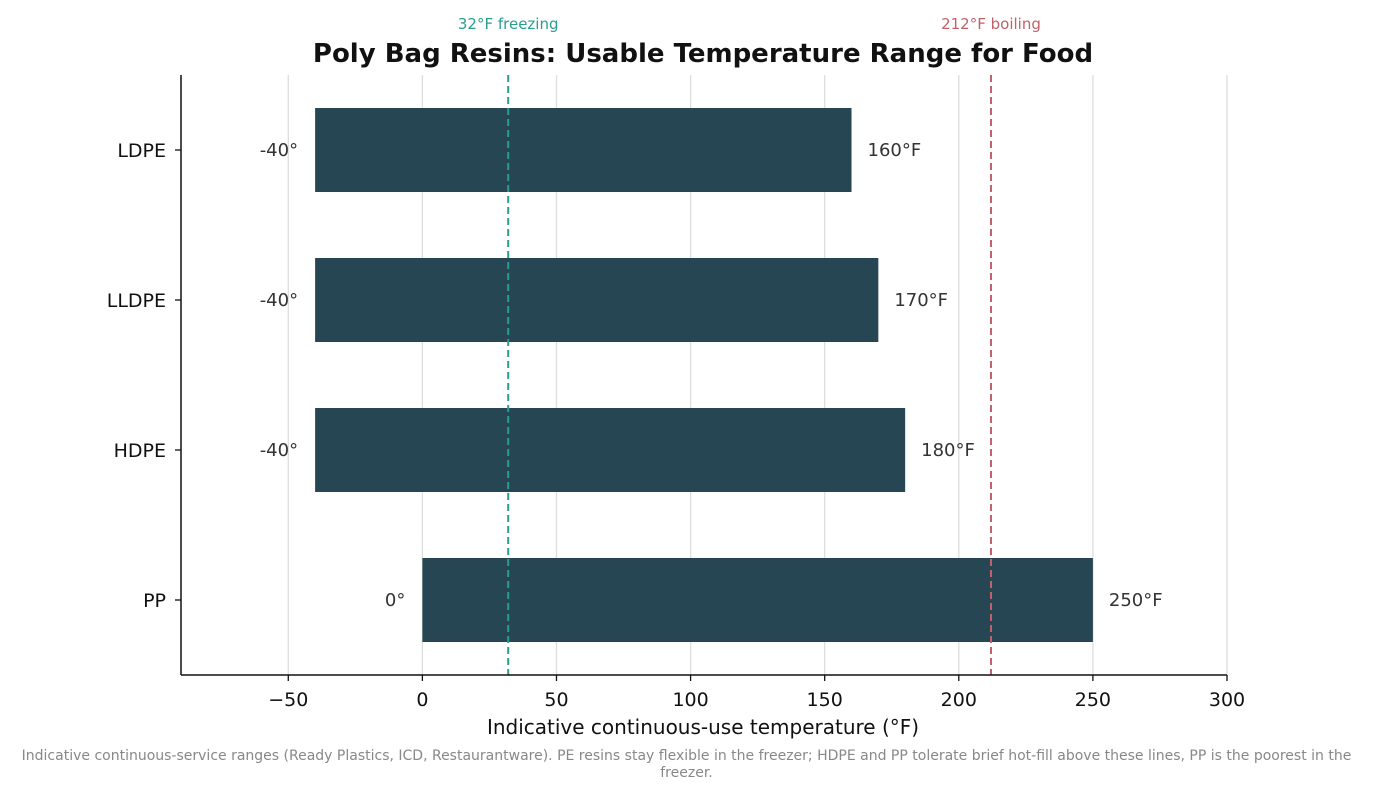 The width and height of the screenshot is (1373, 797). I want to click on bar-hdpe, so click(610, 450).